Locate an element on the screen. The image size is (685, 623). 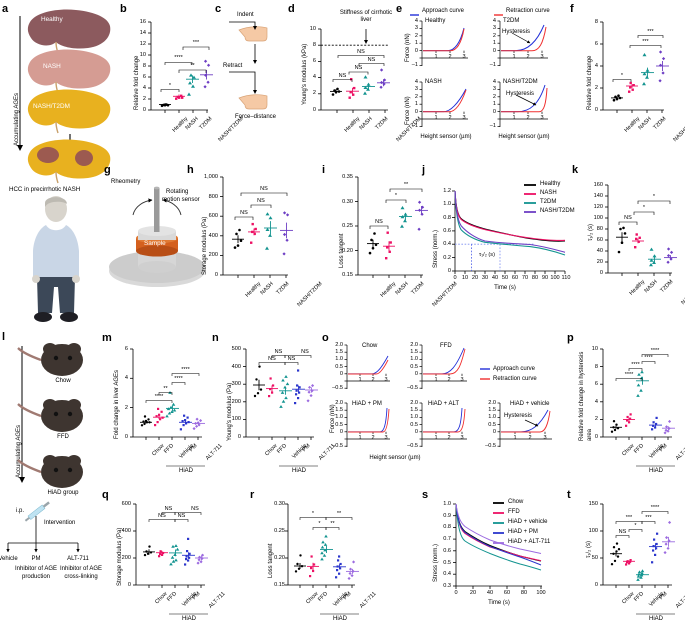
legend-healthy: Healthy is located at coordinates (550, 184).